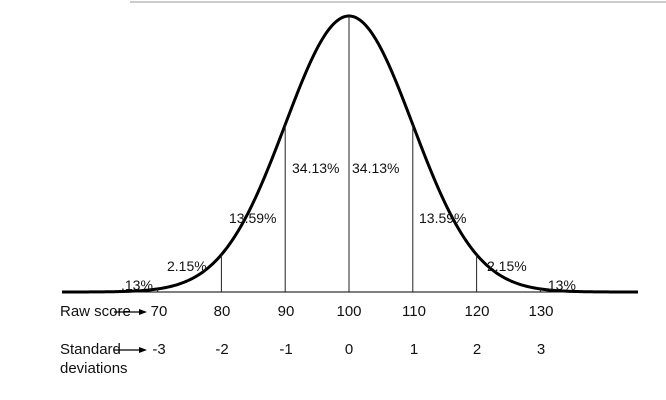 The height and width of the screenshot is (400, 666). What do you see at coordinates (95, 311) in the screenshot?
I see `raw-score-label: Raw score` at bounding box center [95, 311].